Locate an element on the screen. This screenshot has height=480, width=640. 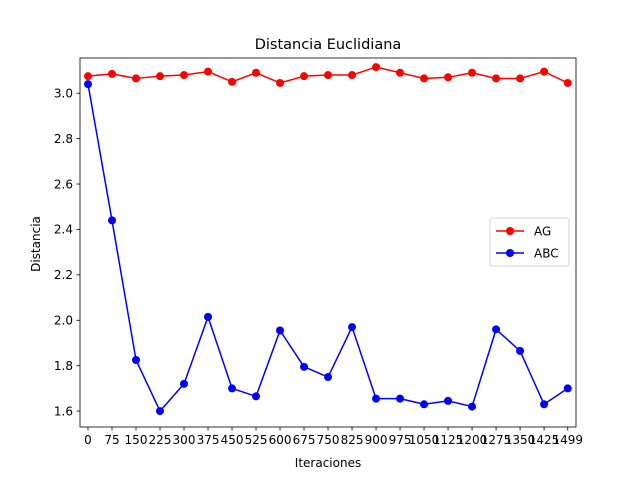
y-tick-label: 2.8 is located at coordinates (63, 139).